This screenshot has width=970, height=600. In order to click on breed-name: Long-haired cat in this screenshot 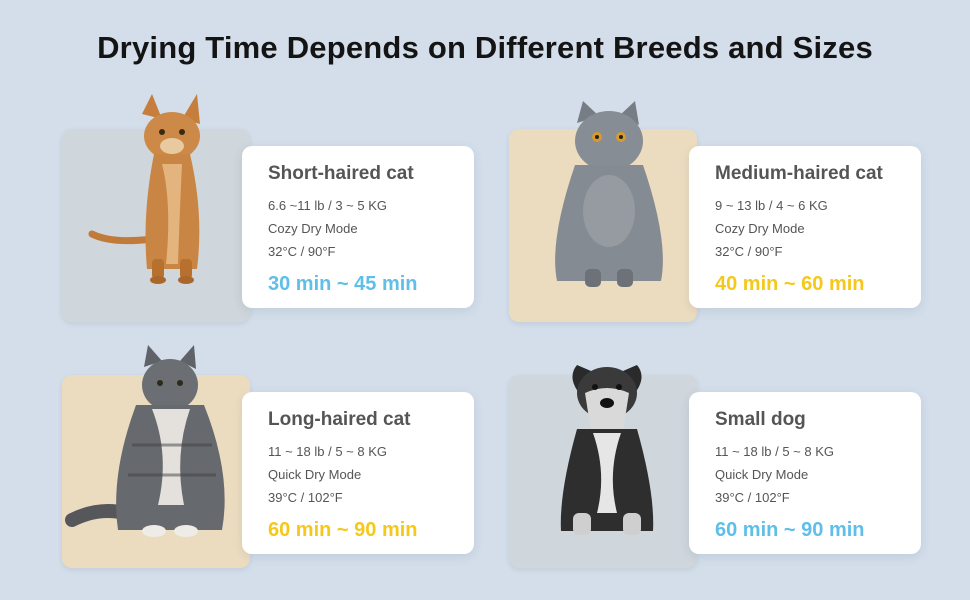, I will do `click(339, 419)`.